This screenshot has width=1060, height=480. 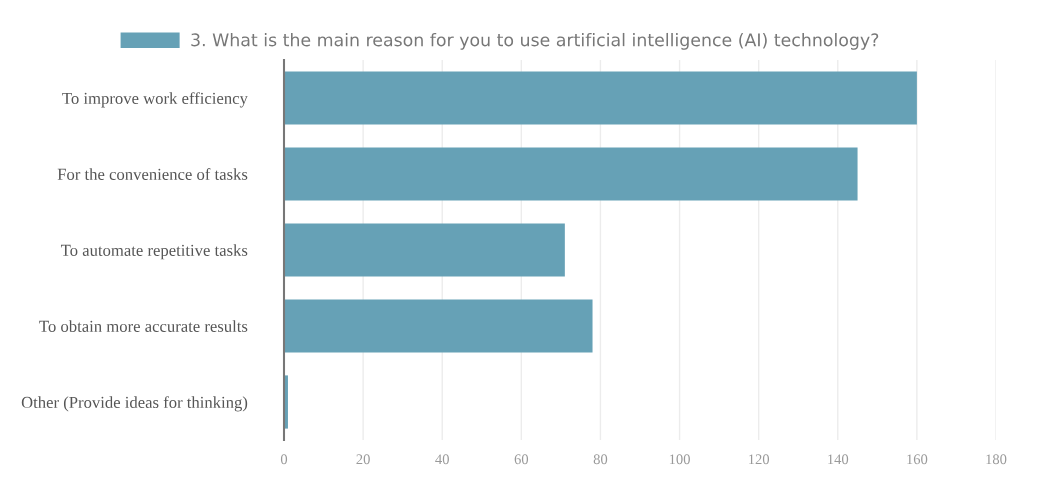 What do you see at coordinates (679, 459) in the screenshot?
I see `x-tick-label: 100` at bounding box center [679, 459].